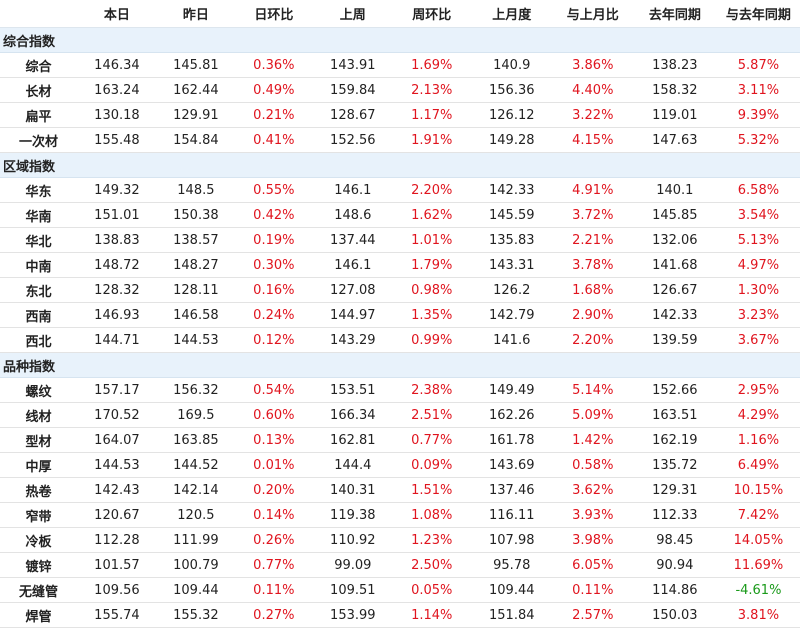  What do you see at coordinates (511, 615) in the screenshot?
I see `value-cell: 151.84` at bounding box center [511, 615].